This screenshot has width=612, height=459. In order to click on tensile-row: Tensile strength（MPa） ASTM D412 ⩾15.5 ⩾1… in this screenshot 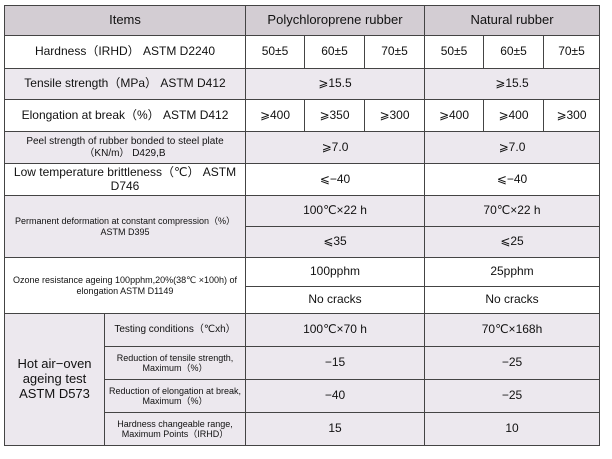, I will do `click(302, 84)`.